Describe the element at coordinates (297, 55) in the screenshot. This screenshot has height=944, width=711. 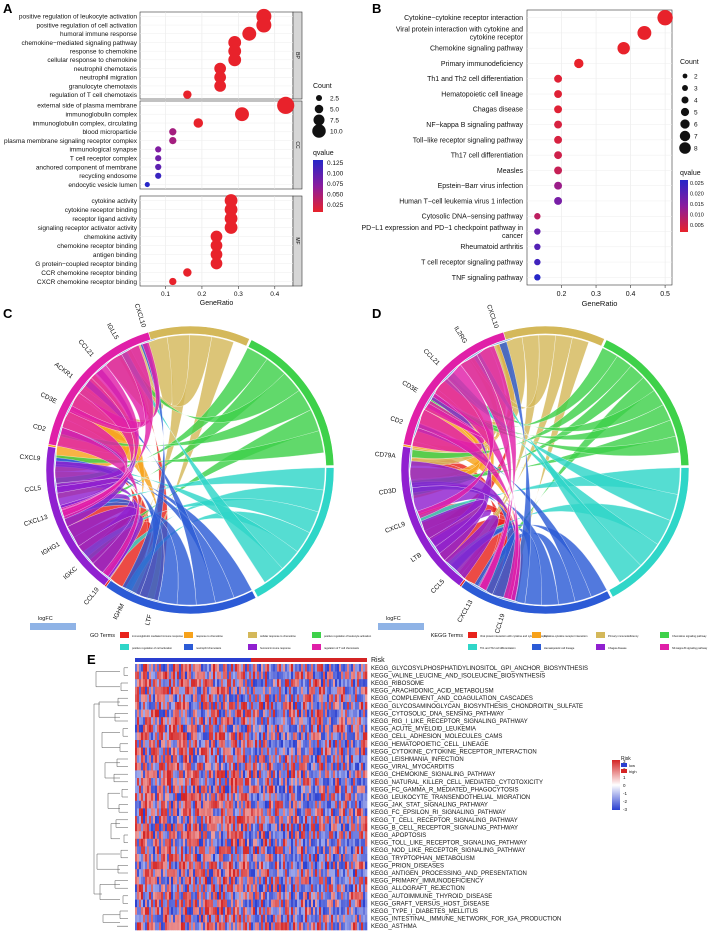
I see `facet-strip` at that location.